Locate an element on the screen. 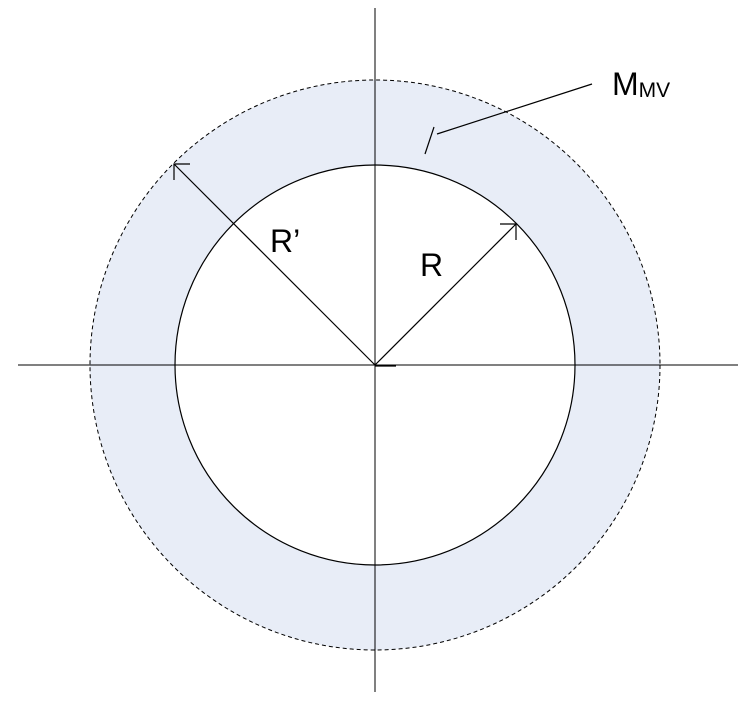  annulus-label-main: M is located at coordinates (625, 84).